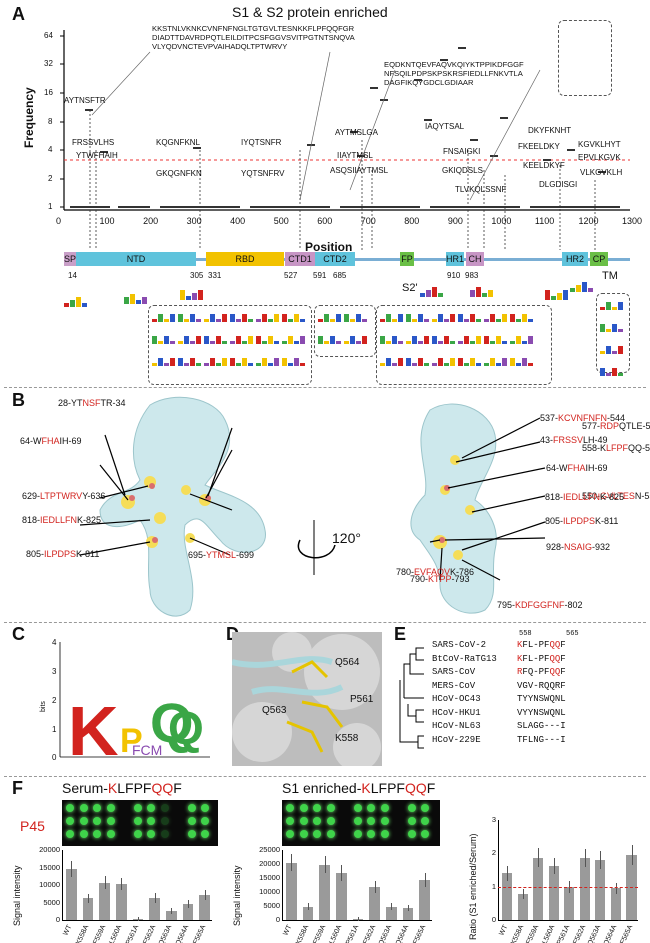 This screenshot has height=943, width=650. What do you see at coordinates (547, 658) in the screenshot?
I see `alignment-residue: F` at bounding box center [547, 658].